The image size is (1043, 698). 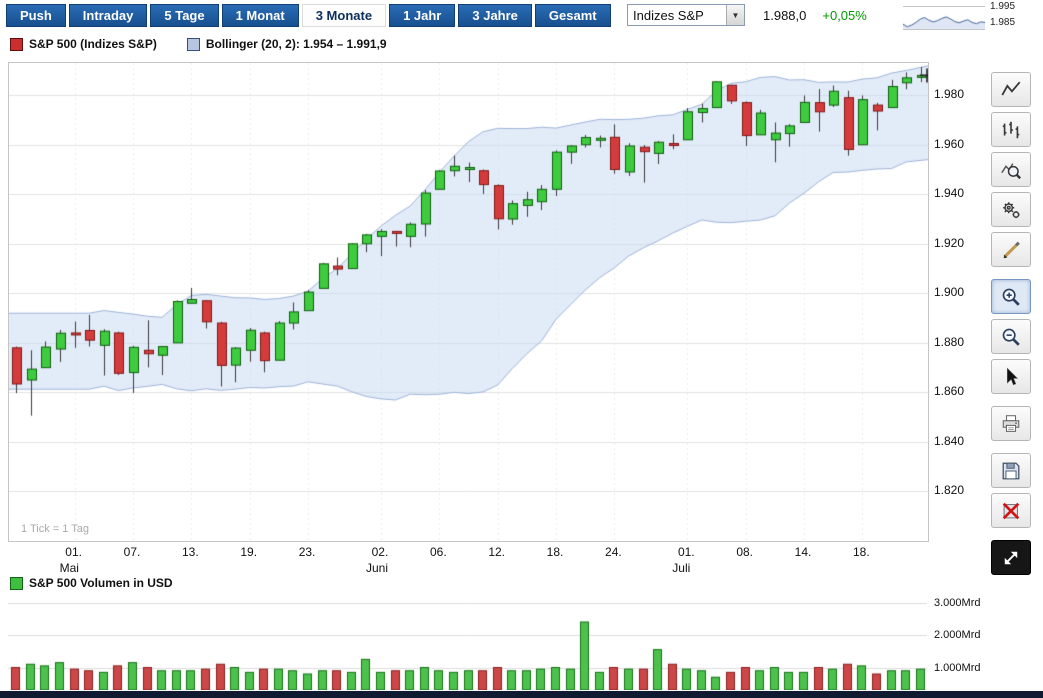 I want to click on line-chart-button, so click(x=1011, y=89).